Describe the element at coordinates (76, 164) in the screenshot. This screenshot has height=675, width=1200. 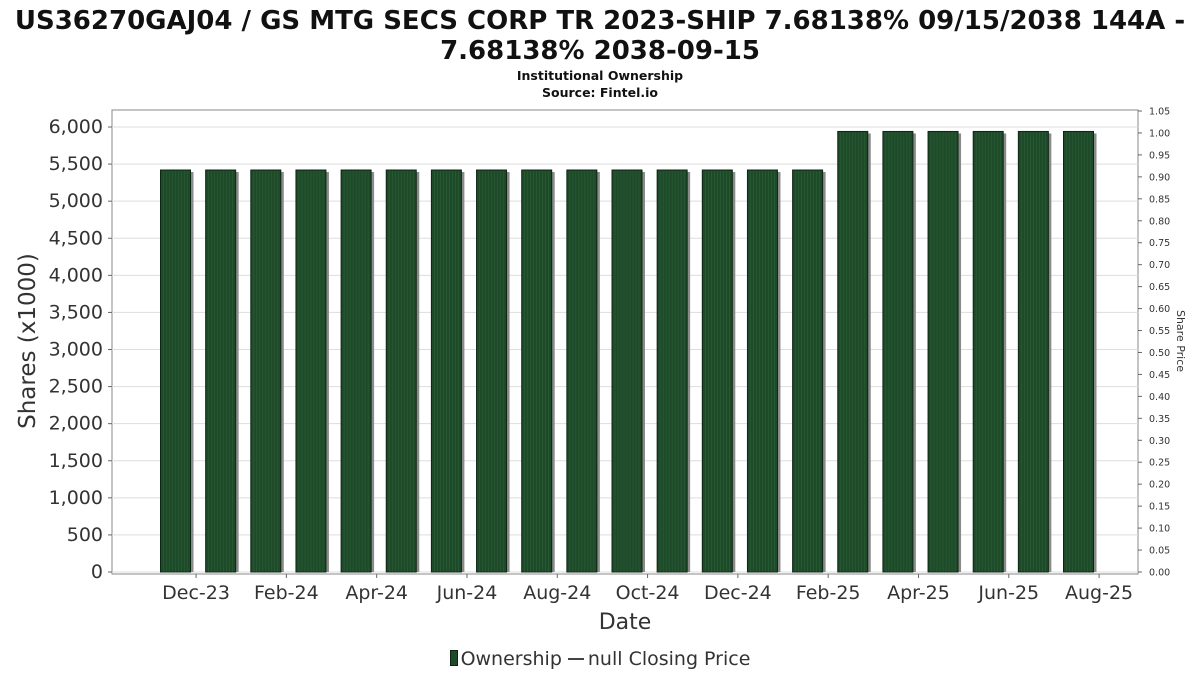
I see `y-tick-label: 5,500` at that location.